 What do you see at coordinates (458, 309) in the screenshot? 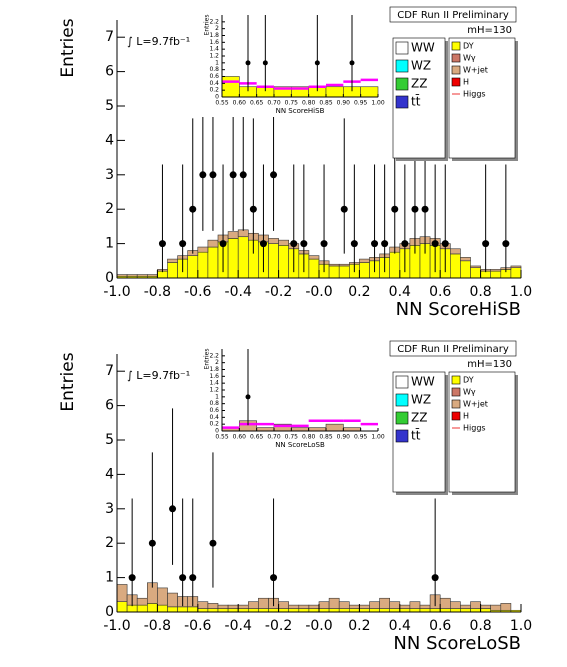
I see `x-axis-label: NN ScoreHiSB` at bounding box center [458, 309].